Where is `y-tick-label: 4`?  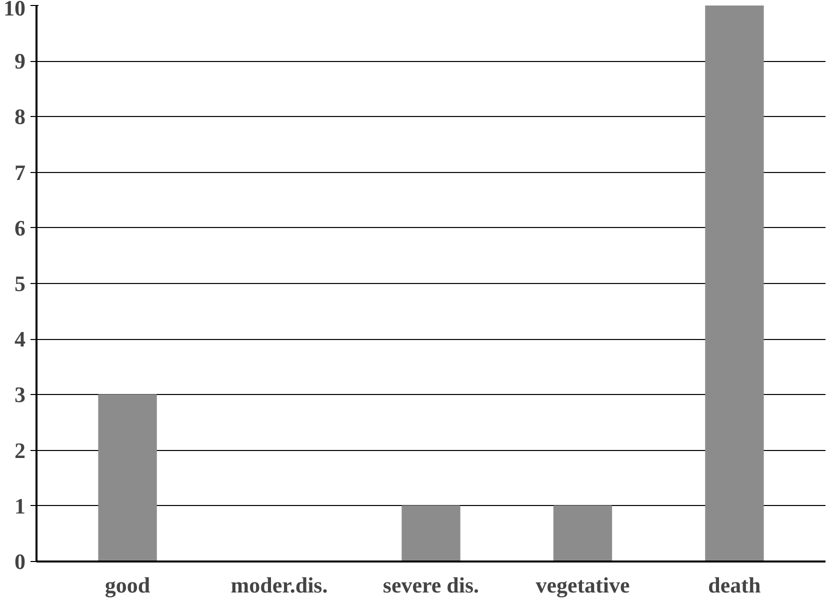 y-tick-label: 4 is located at coordinates (20, 339).